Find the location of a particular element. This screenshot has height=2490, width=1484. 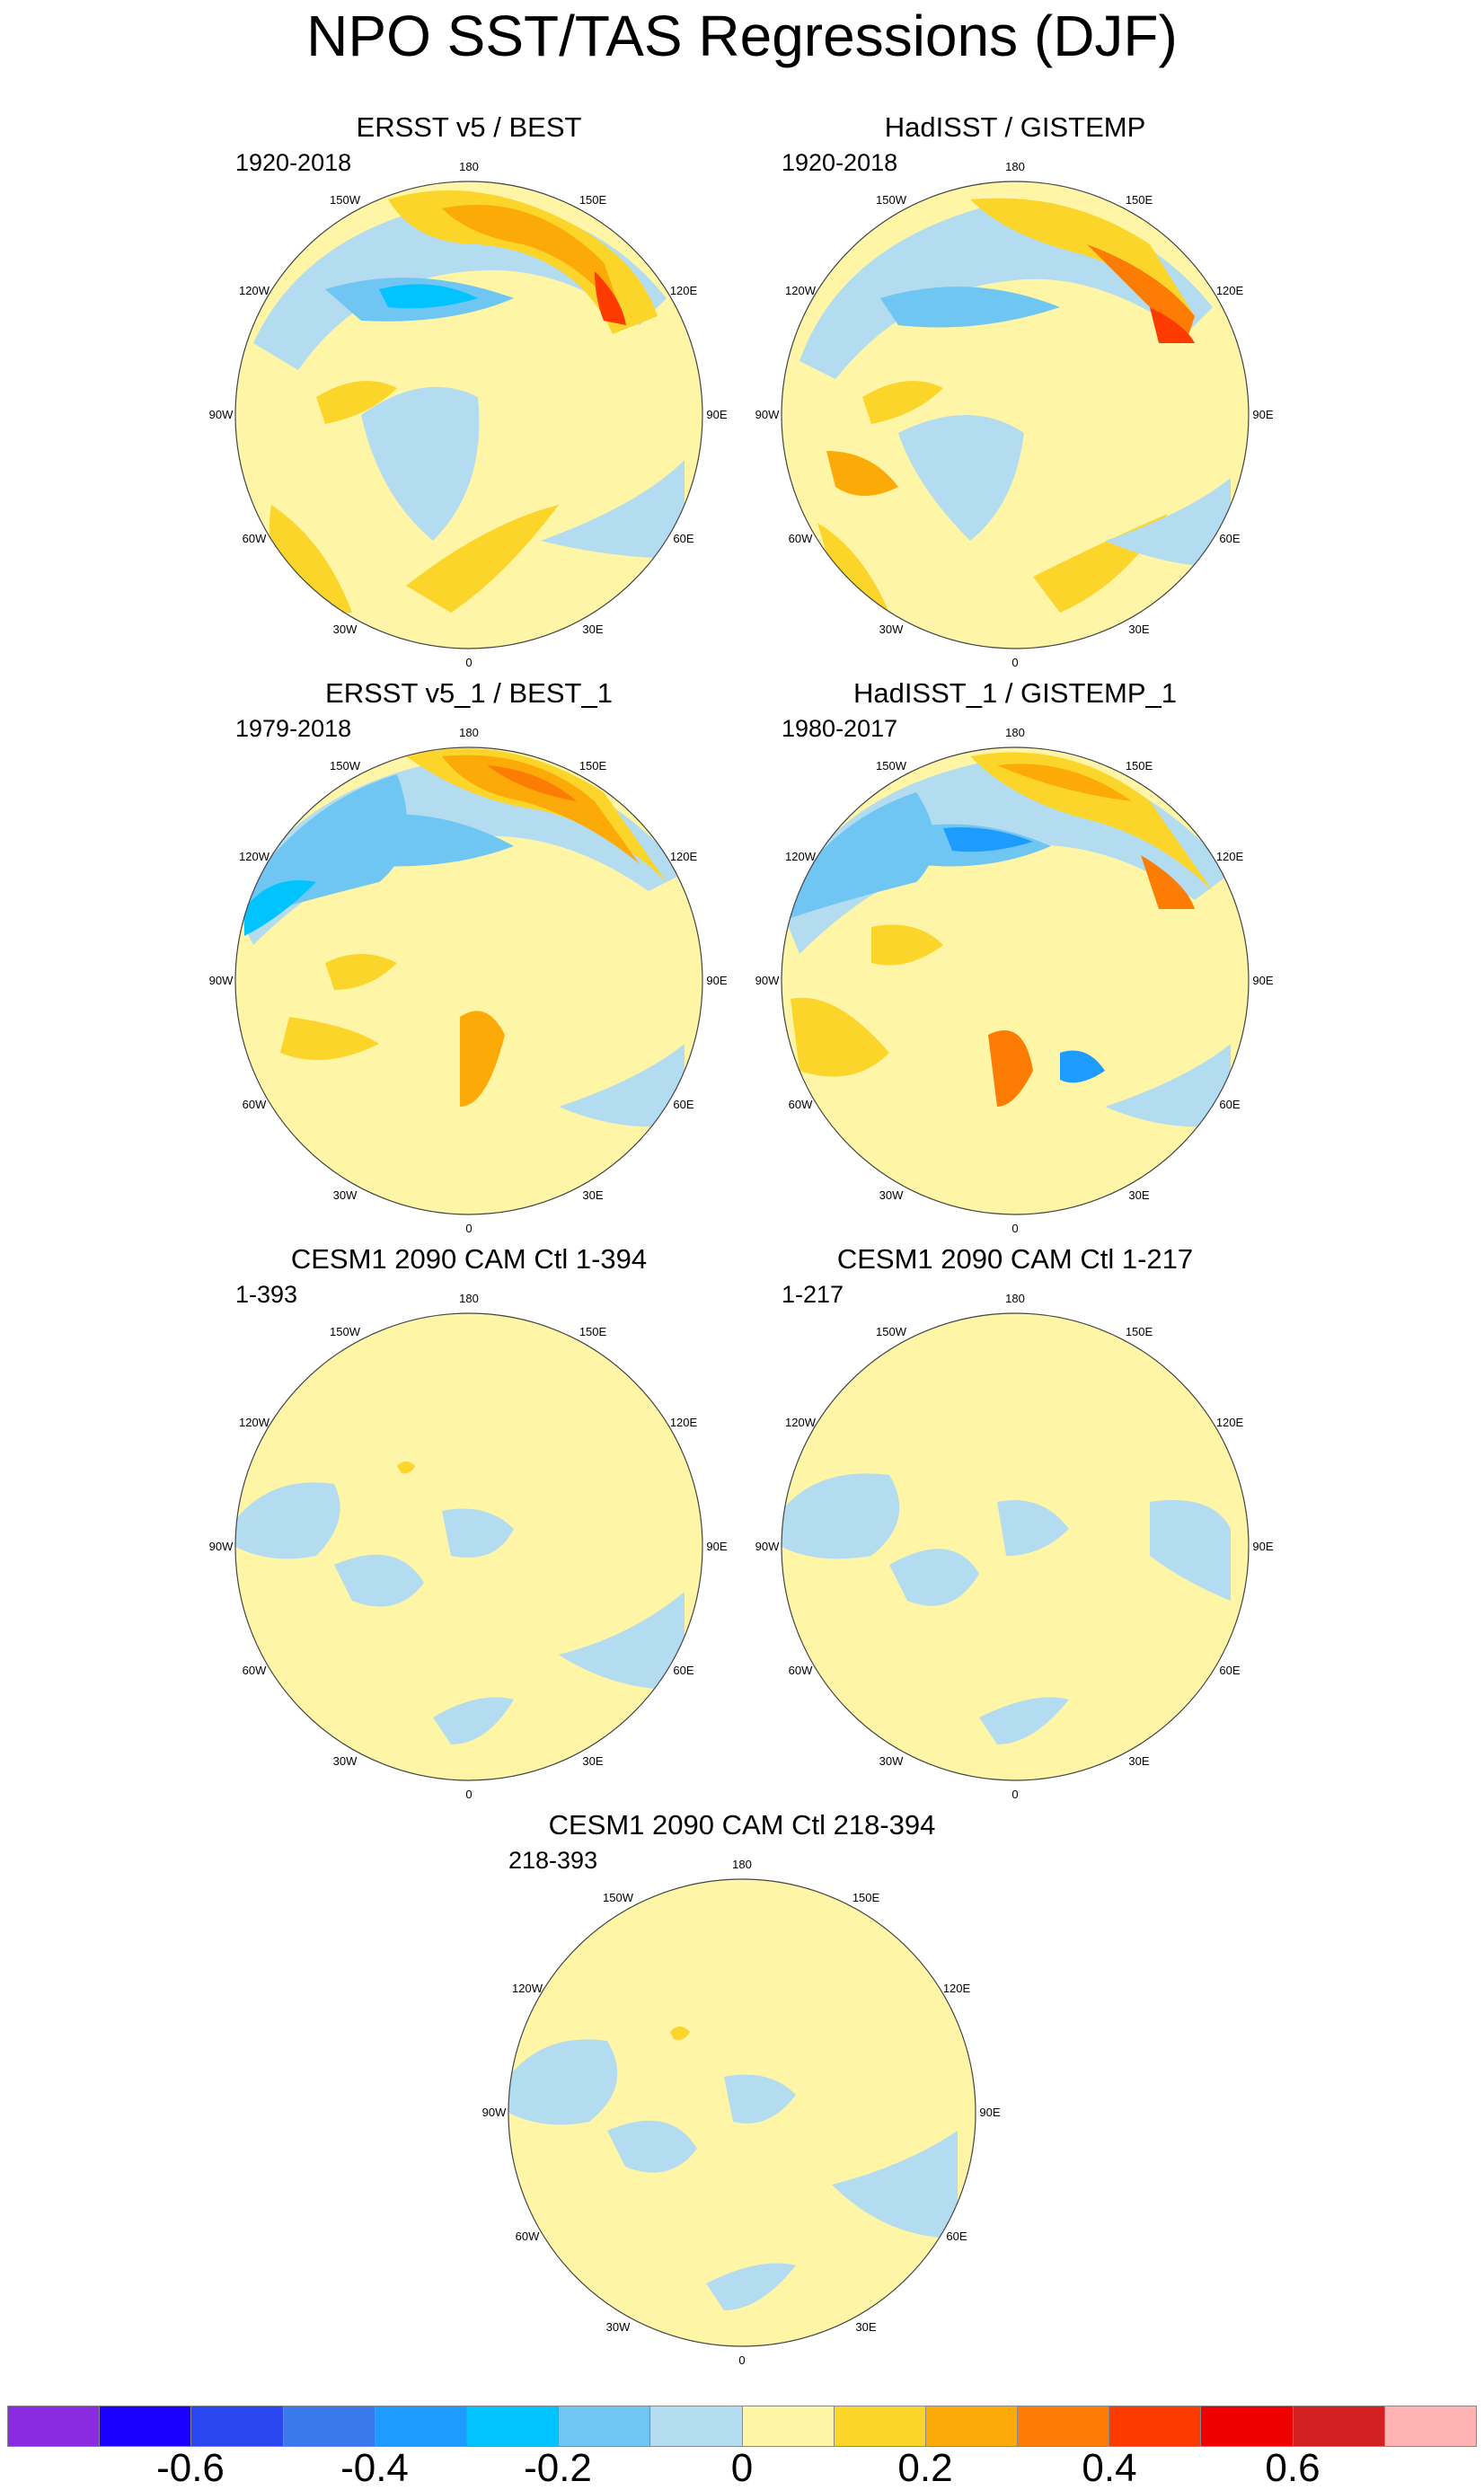

colorbar-label: 0.6 is located at coordinates (1293, 2468).